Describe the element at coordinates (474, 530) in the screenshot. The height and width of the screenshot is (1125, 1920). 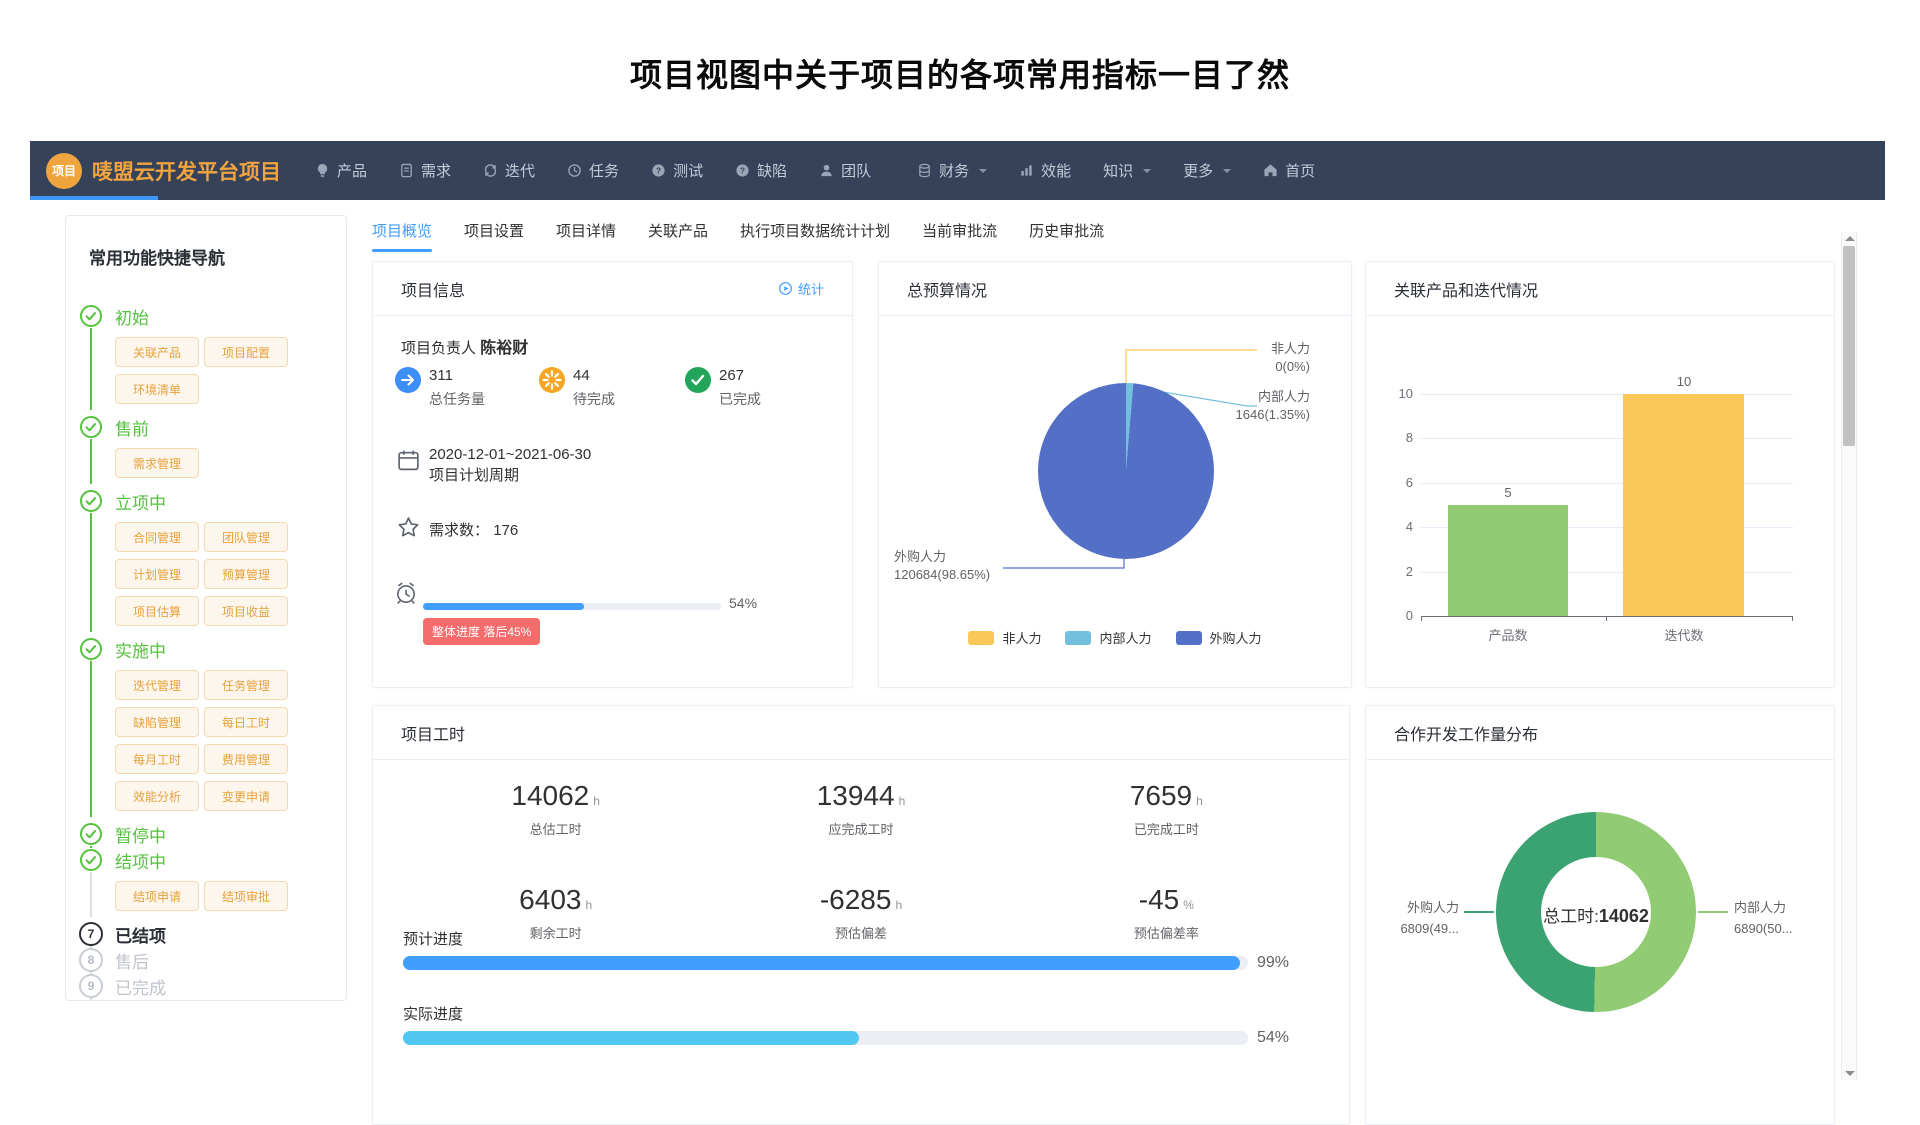
I see `requirement-count: 需求数： 176` at that location.